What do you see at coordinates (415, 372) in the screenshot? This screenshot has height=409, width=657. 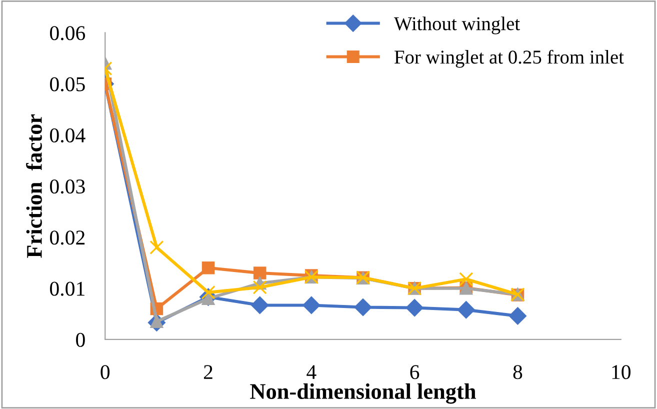 I see `x-tick-label: 6` at bounding box center [415, 372].